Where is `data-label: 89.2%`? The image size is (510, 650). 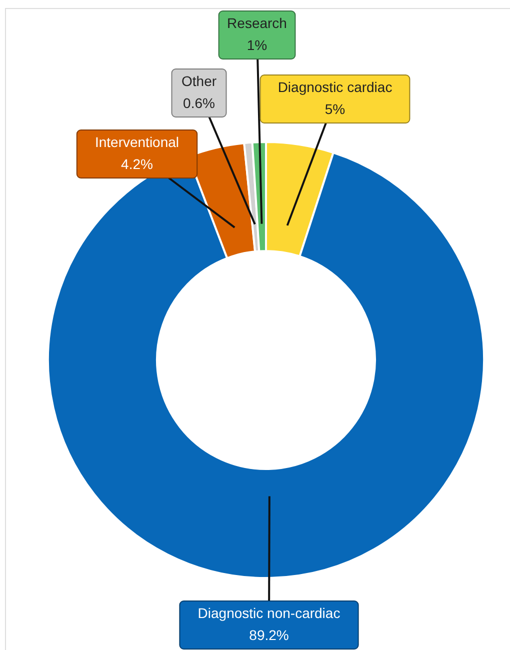 data-label: 89.2% is located at coordinates (269, 635).